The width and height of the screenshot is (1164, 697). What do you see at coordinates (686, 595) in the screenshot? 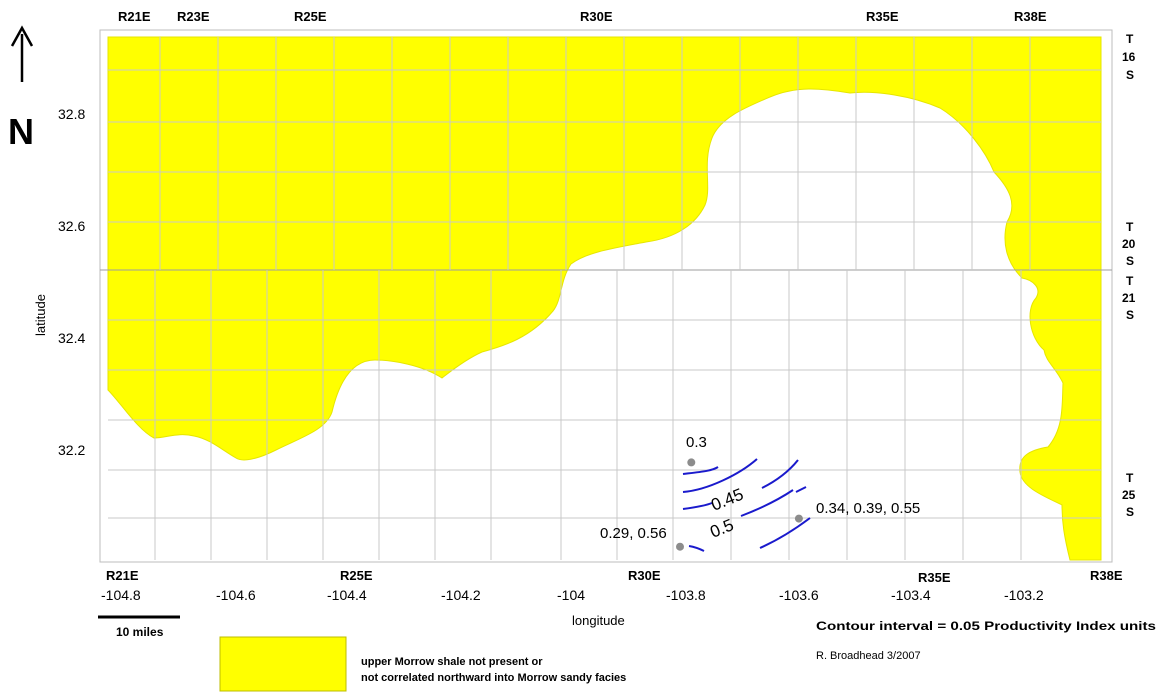
I see `x-tick-label: -103.8` at bounding box center [686, 595].